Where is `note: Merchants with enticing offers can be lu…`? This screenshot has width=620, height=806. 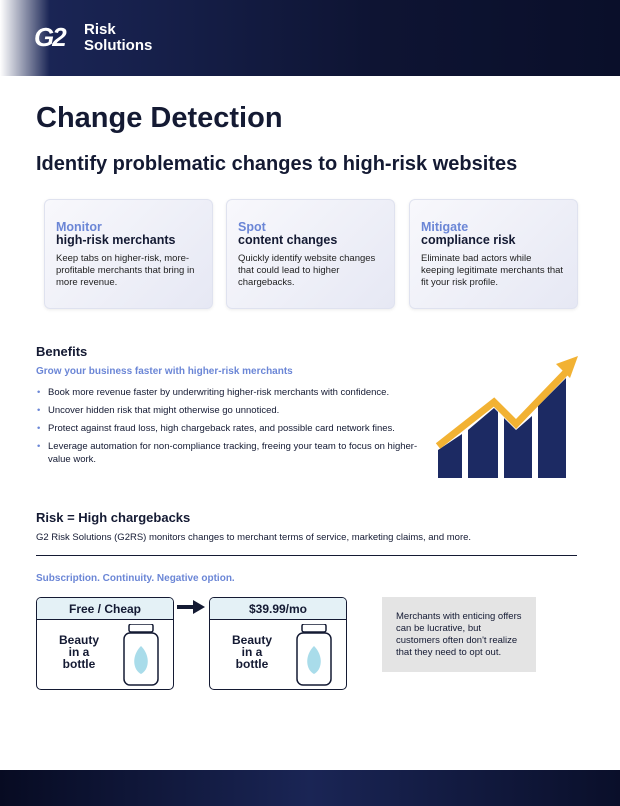
note: Merchants with enticing offers can be lu… is located at coordinates (459, 634).